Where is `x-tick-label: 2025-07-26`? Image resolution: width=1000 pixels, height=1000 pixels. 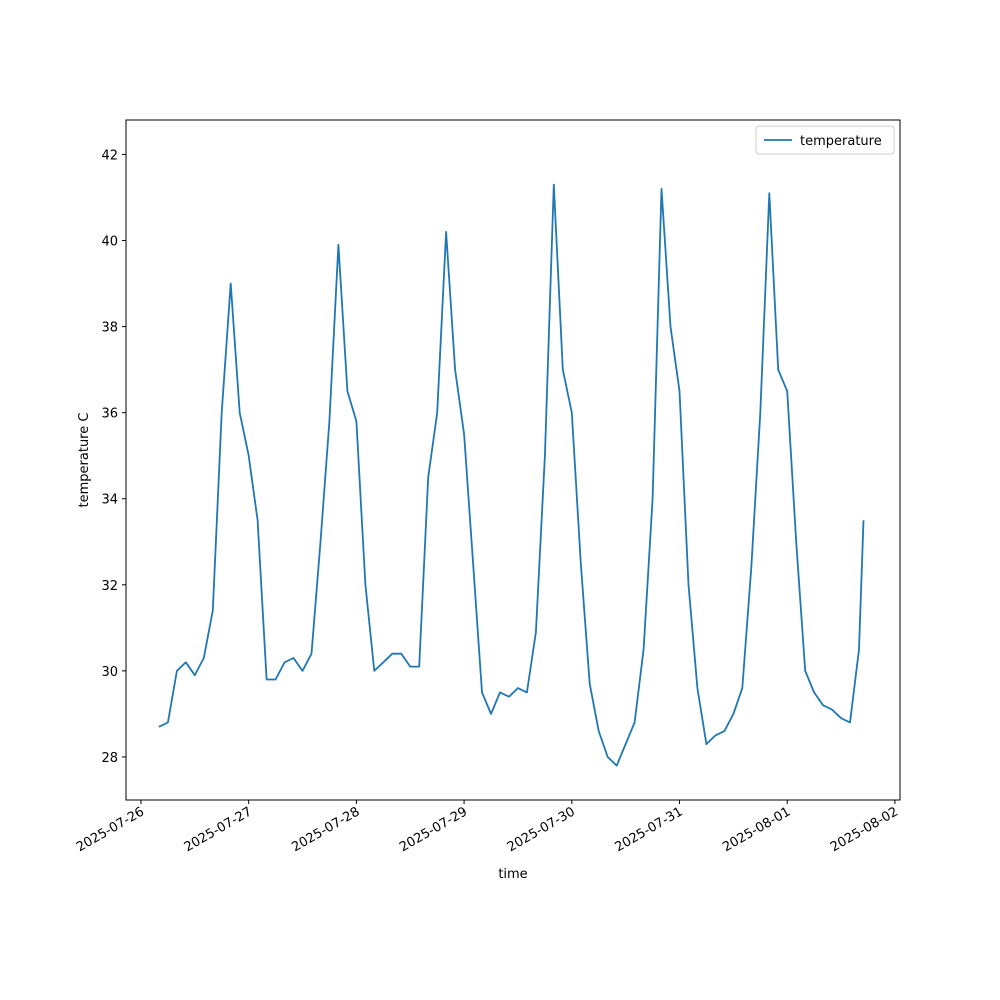 x-tick-label: 2025-07-26 is located at coordinates (110, 829).